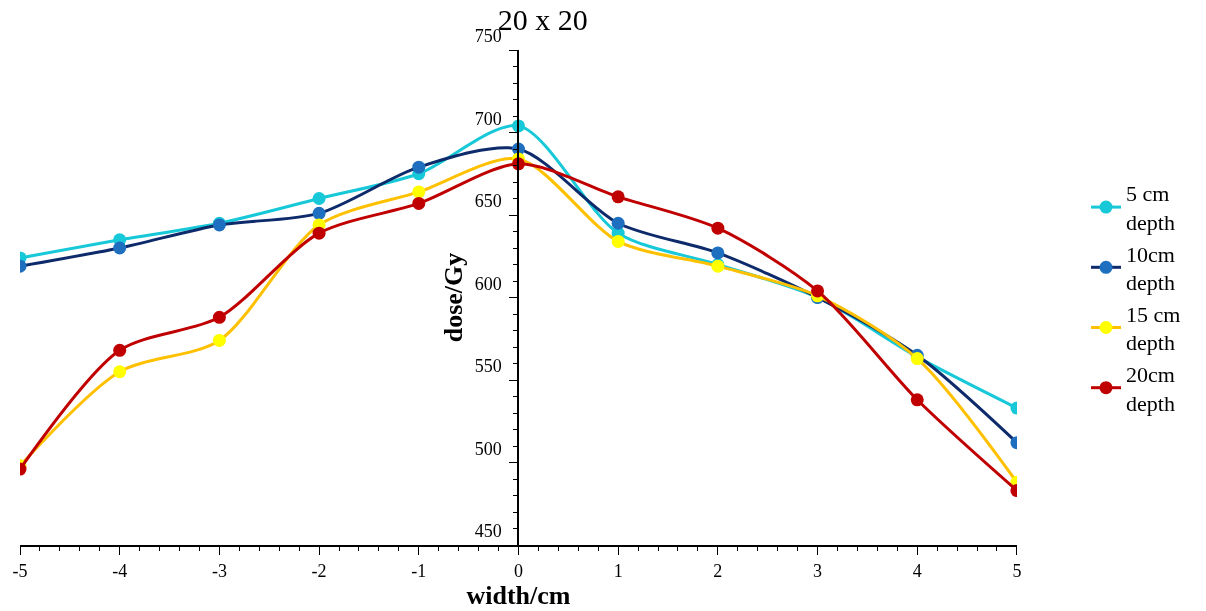 The height and width of the screenshot is (611, 1206). I want to click on x-axis-title: width/cm, so click(518, 595).